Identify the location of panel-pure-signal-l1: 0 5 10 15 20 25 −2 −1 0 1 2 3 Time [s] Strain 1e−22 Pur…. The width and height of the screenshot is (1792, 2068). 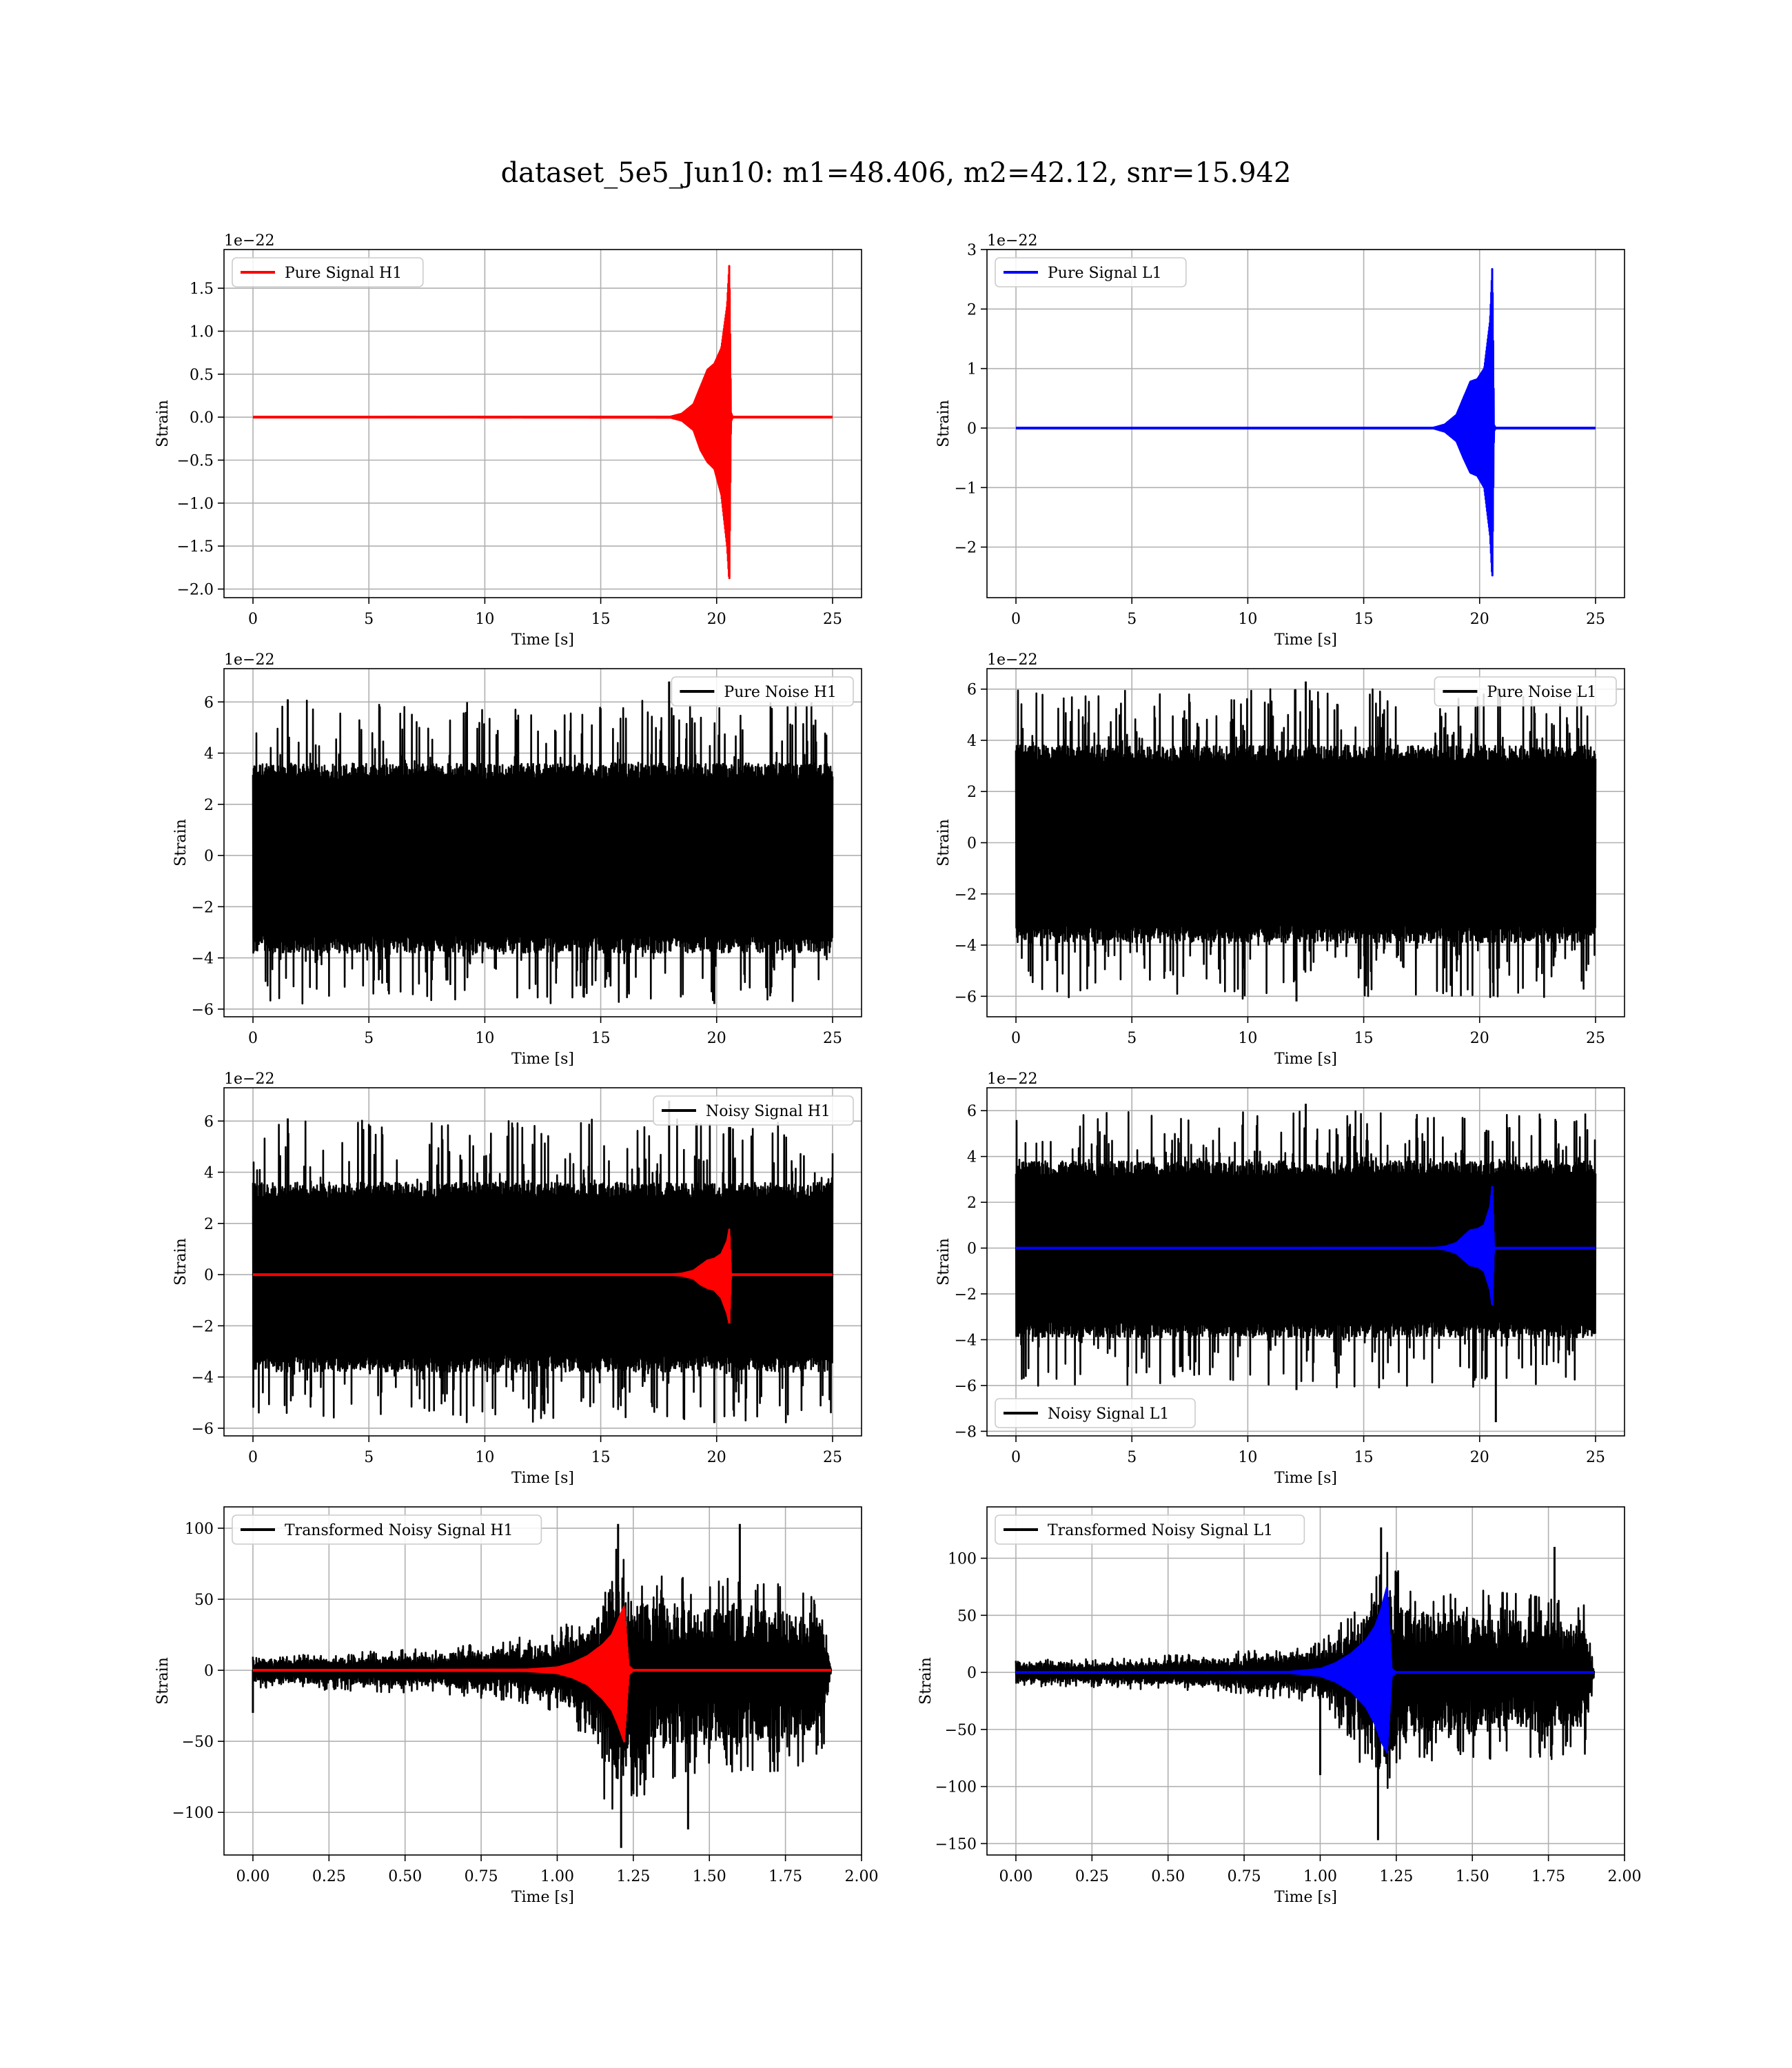
(1280, 440).